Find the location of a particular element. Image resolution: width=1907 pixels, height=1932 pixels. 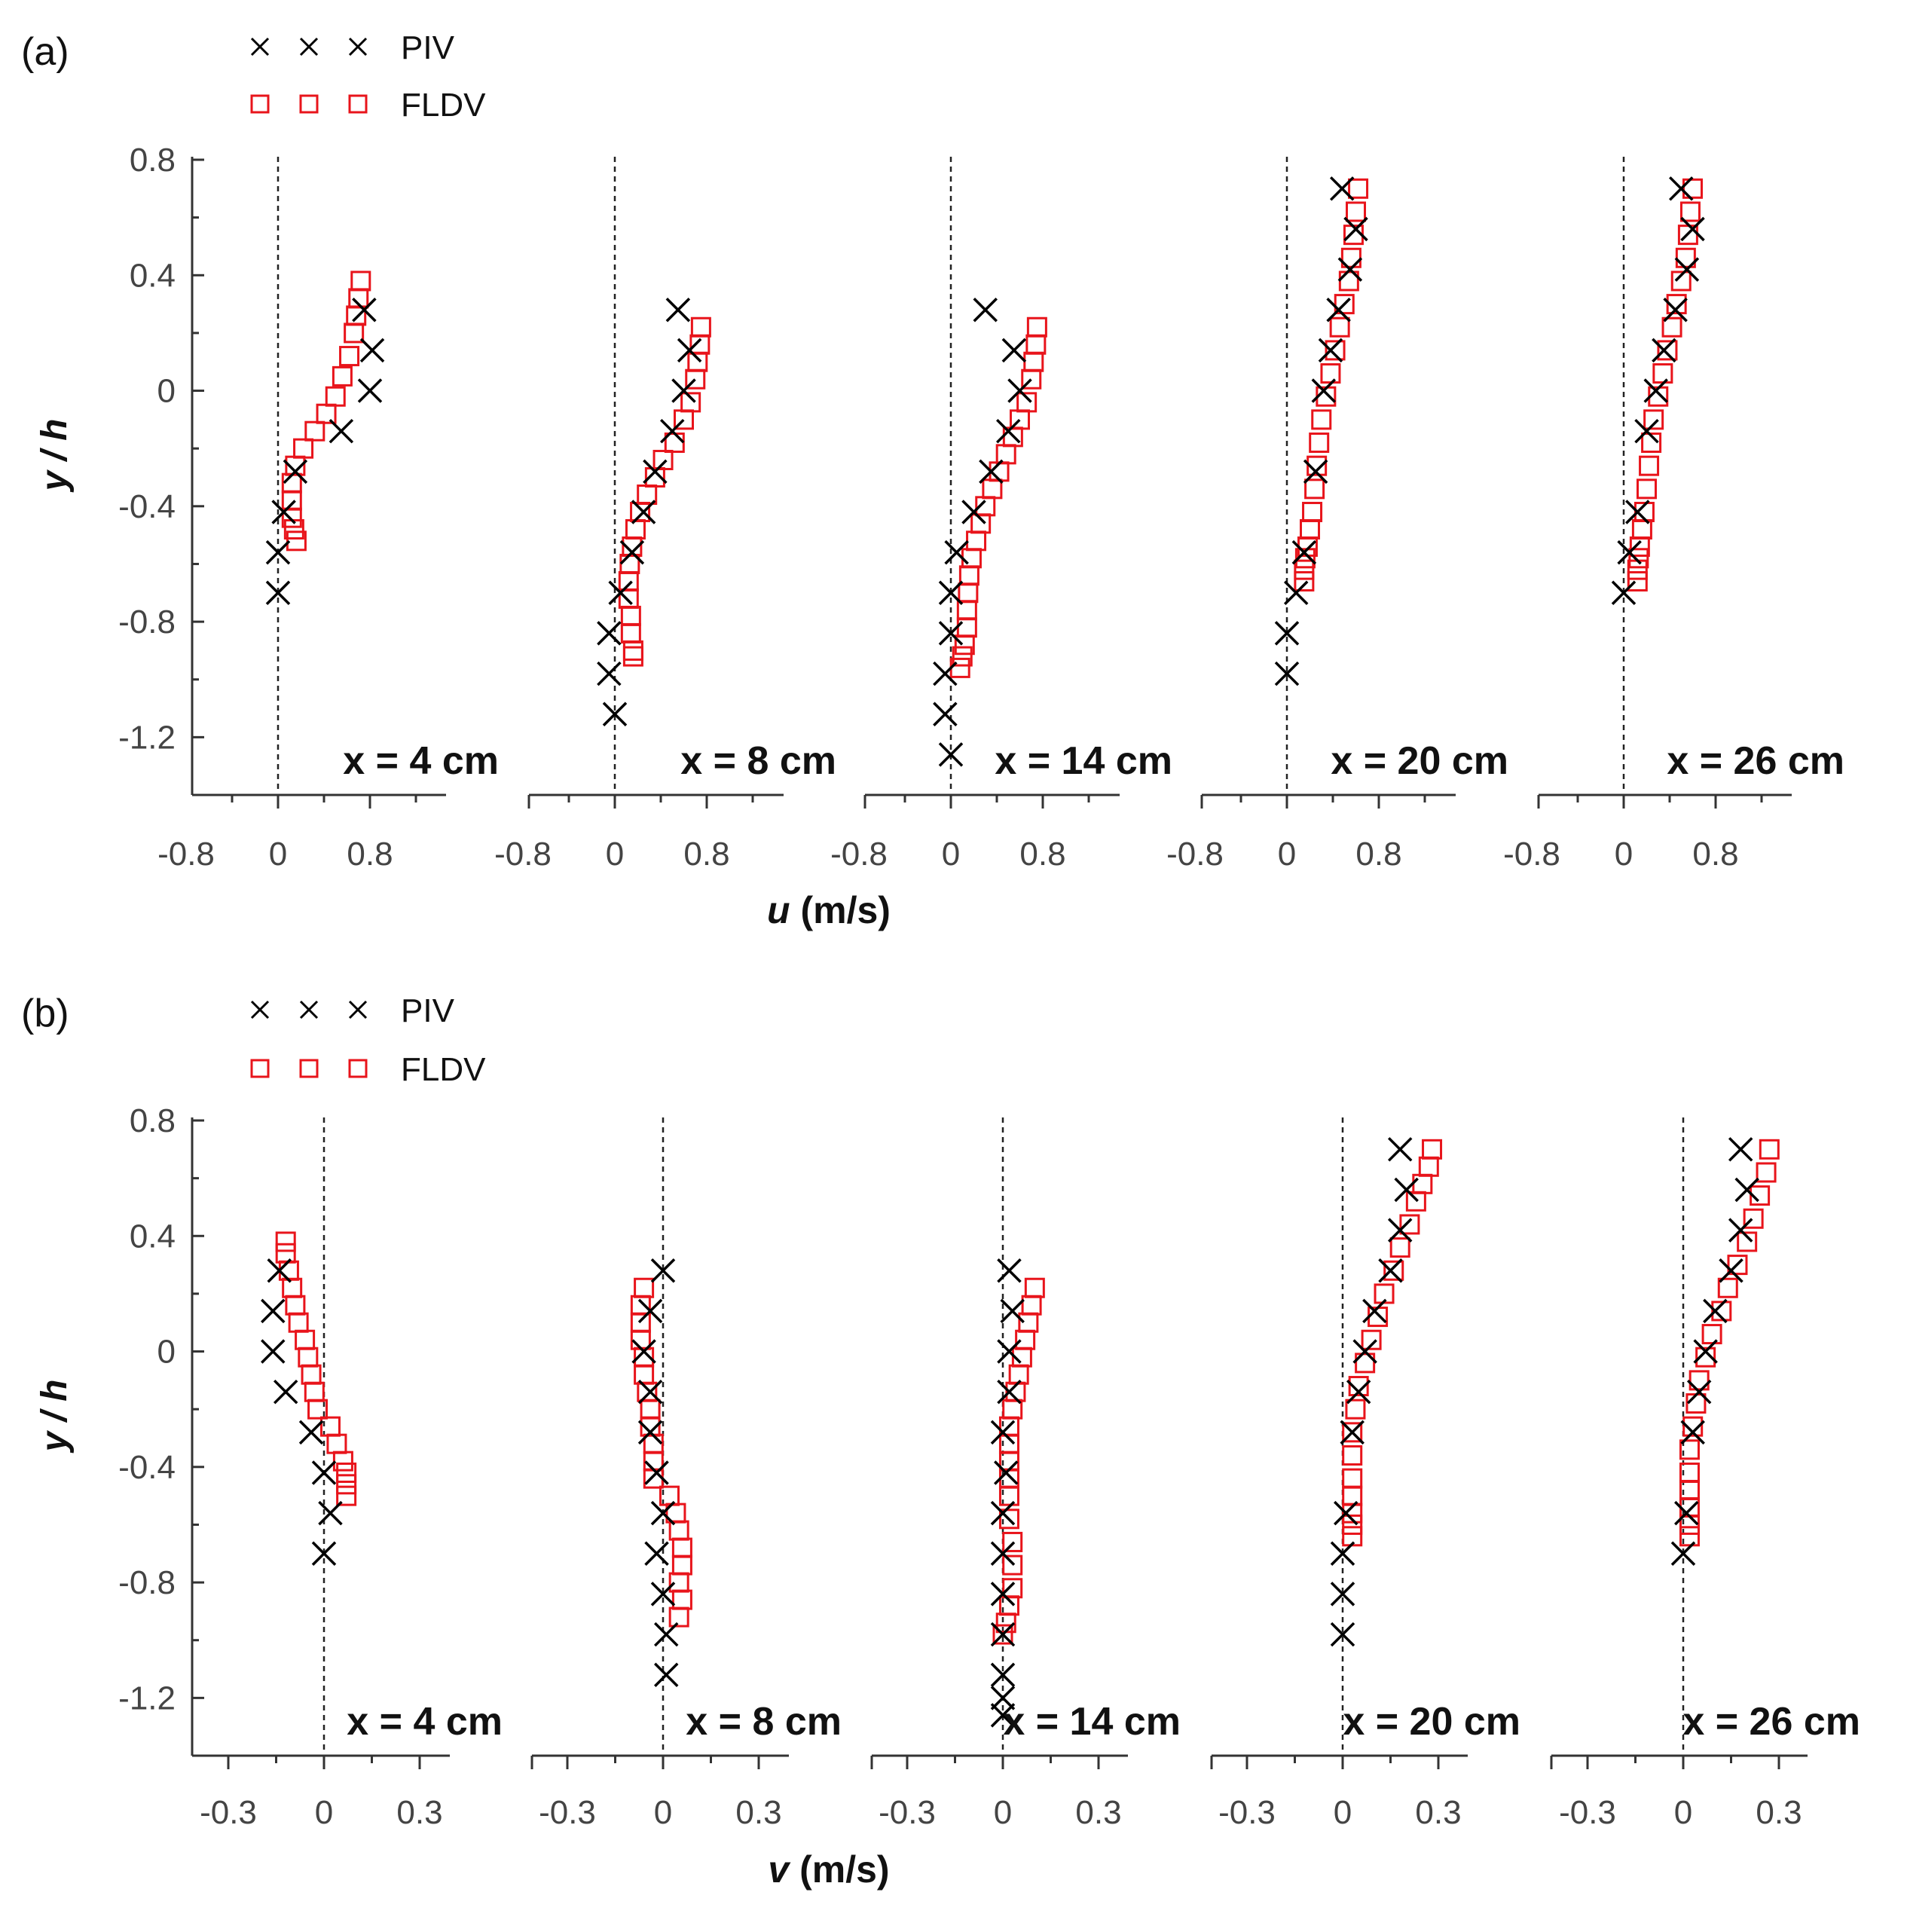

subplot-2: -0.3 0 0.3 x = 8 cm is located at coordinates (686, 1474).